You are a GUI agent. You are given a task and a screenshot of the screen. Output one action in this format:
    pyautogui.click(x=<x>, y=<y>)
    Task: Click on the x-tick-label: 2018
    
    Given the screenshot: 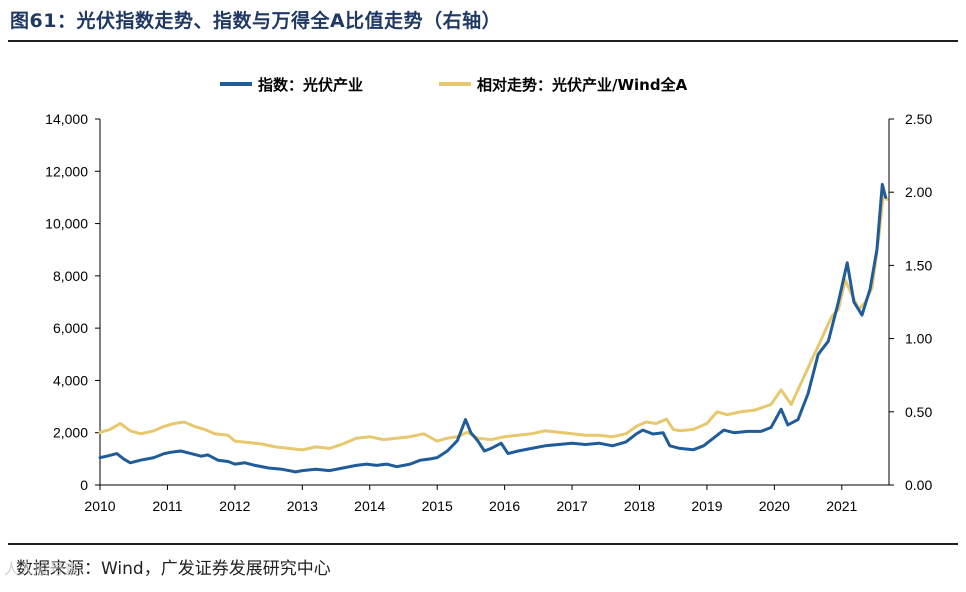 What is the action you would take?
    pyautogui.click(x=639, y=506)
    